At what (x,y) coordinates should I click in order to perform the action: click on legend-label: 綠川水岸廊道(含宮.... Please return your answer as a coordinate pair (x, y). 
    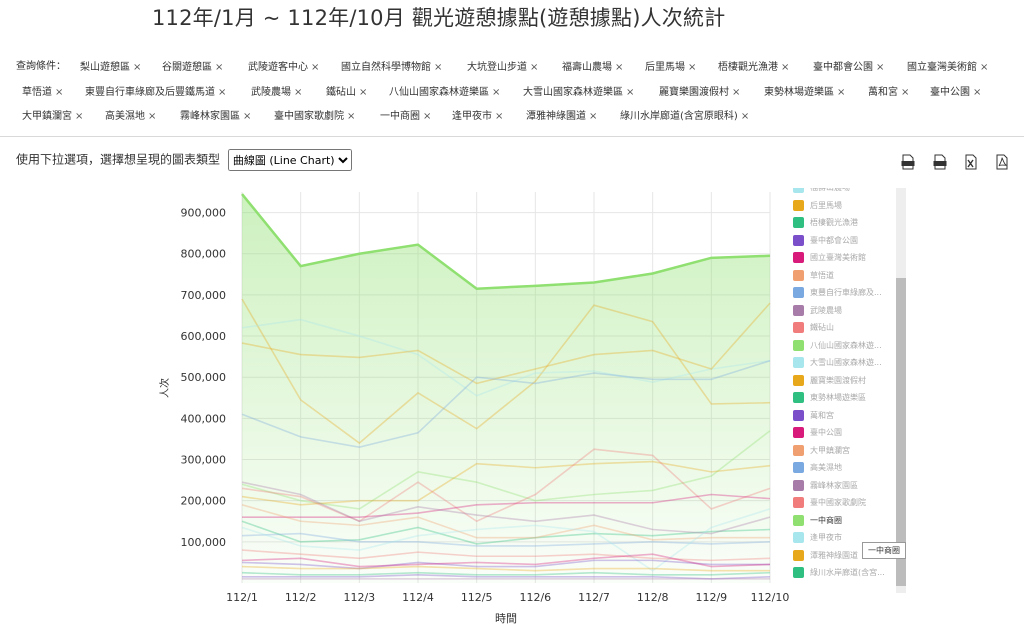
    Looking at the image, I should click on (847, 572).